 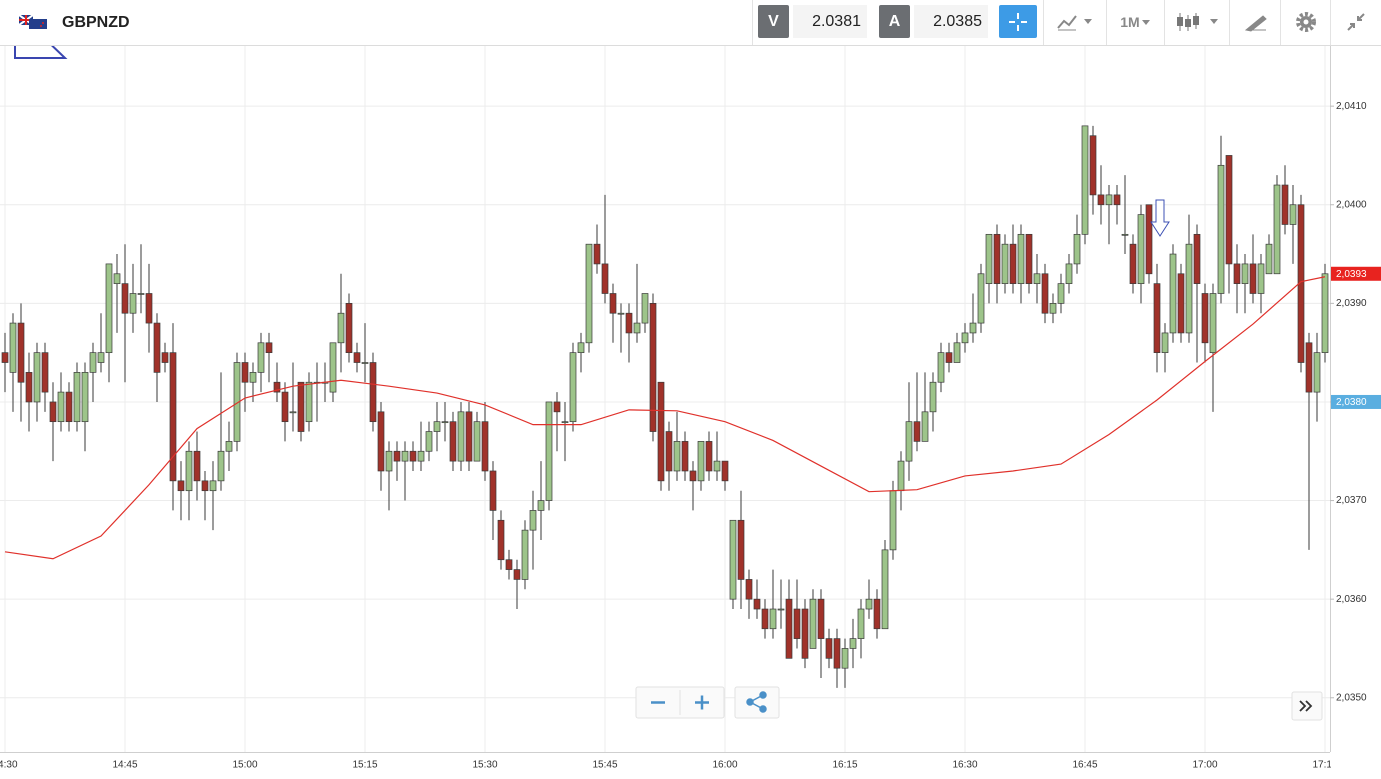 I want to click on timeframe-button: 1M, so click(x=1136, y=21).